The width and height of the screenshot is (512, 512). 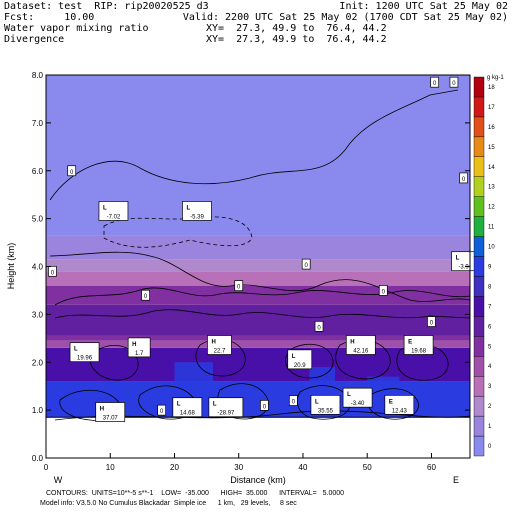 I want to click on extreme-value: 20.9, so click(x=300, y=366).